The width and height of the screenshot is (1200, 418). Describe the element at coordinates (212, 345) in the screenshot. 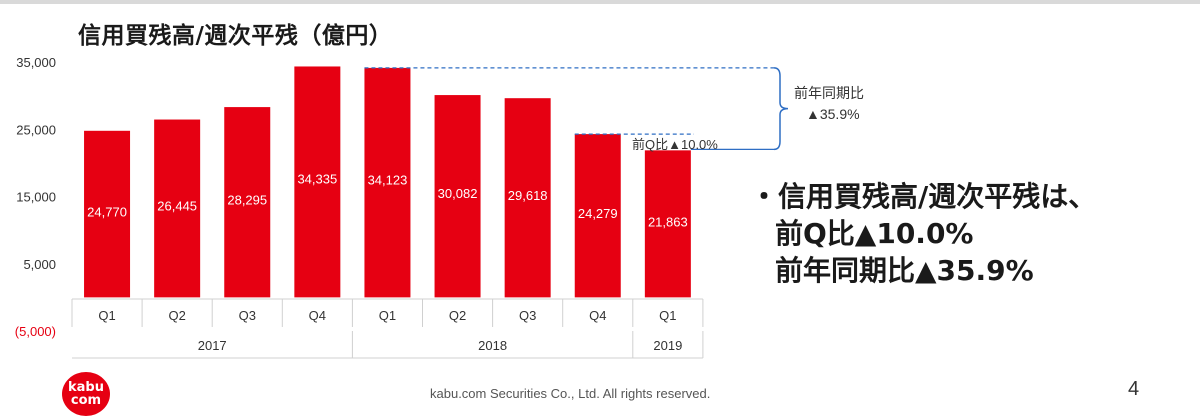

I see `x-group-label: 2017` at that location.